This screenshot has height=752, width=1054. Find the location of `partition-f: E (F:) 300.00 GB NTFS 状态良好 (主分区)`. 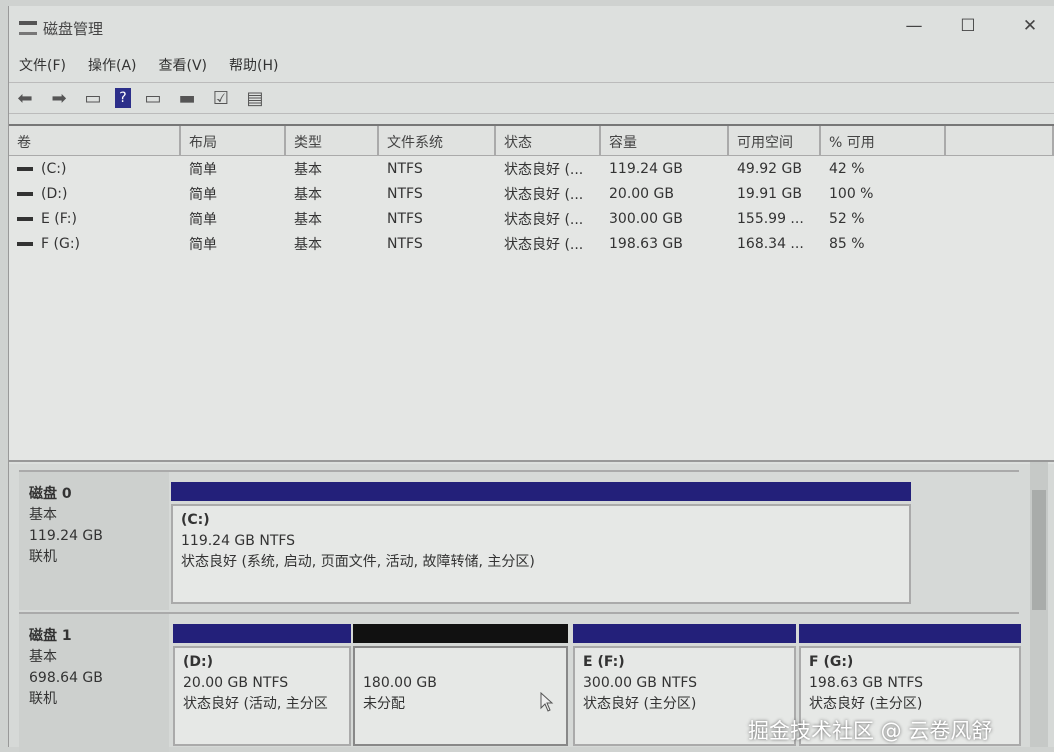

partition-f: E (F:) 300.00 GB NTFS 状态良好 (主分区) is located at coordinates (684, 686).